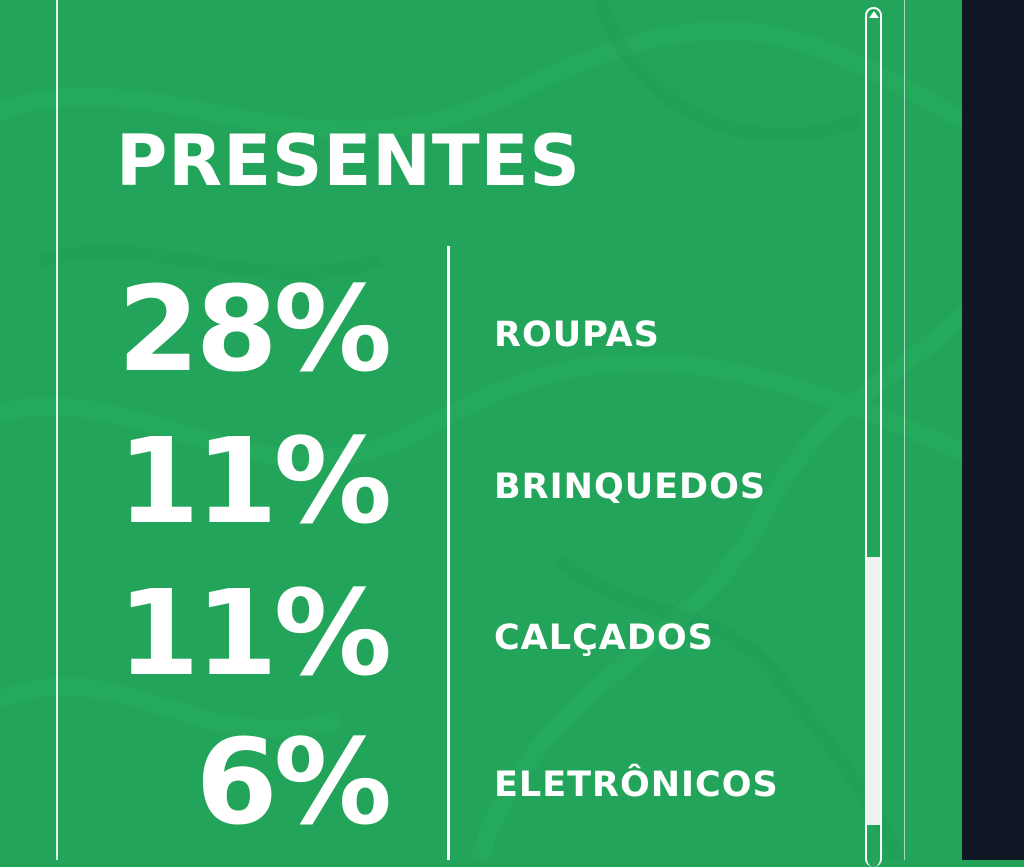  I want to click on right-frame-line, so click(904, 430).